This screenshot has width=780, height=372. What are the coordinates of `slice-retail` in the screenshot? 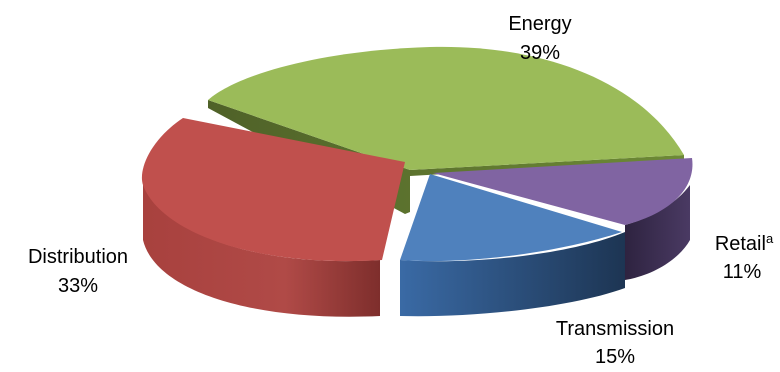 It's located at (563, 219).